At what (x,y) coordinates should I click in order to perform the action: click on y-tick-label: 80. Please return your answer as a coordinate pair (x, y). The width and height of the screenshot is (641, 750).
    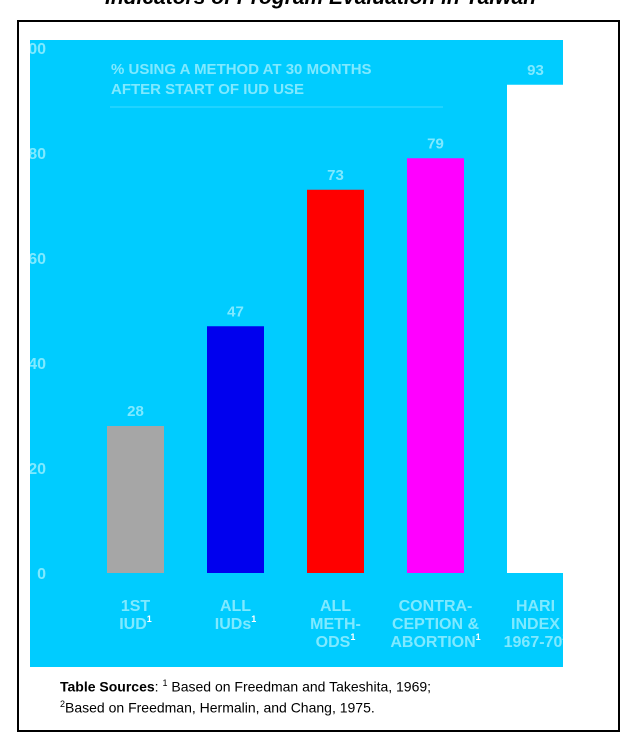
    Looking at the image, I should click on (38, 154).